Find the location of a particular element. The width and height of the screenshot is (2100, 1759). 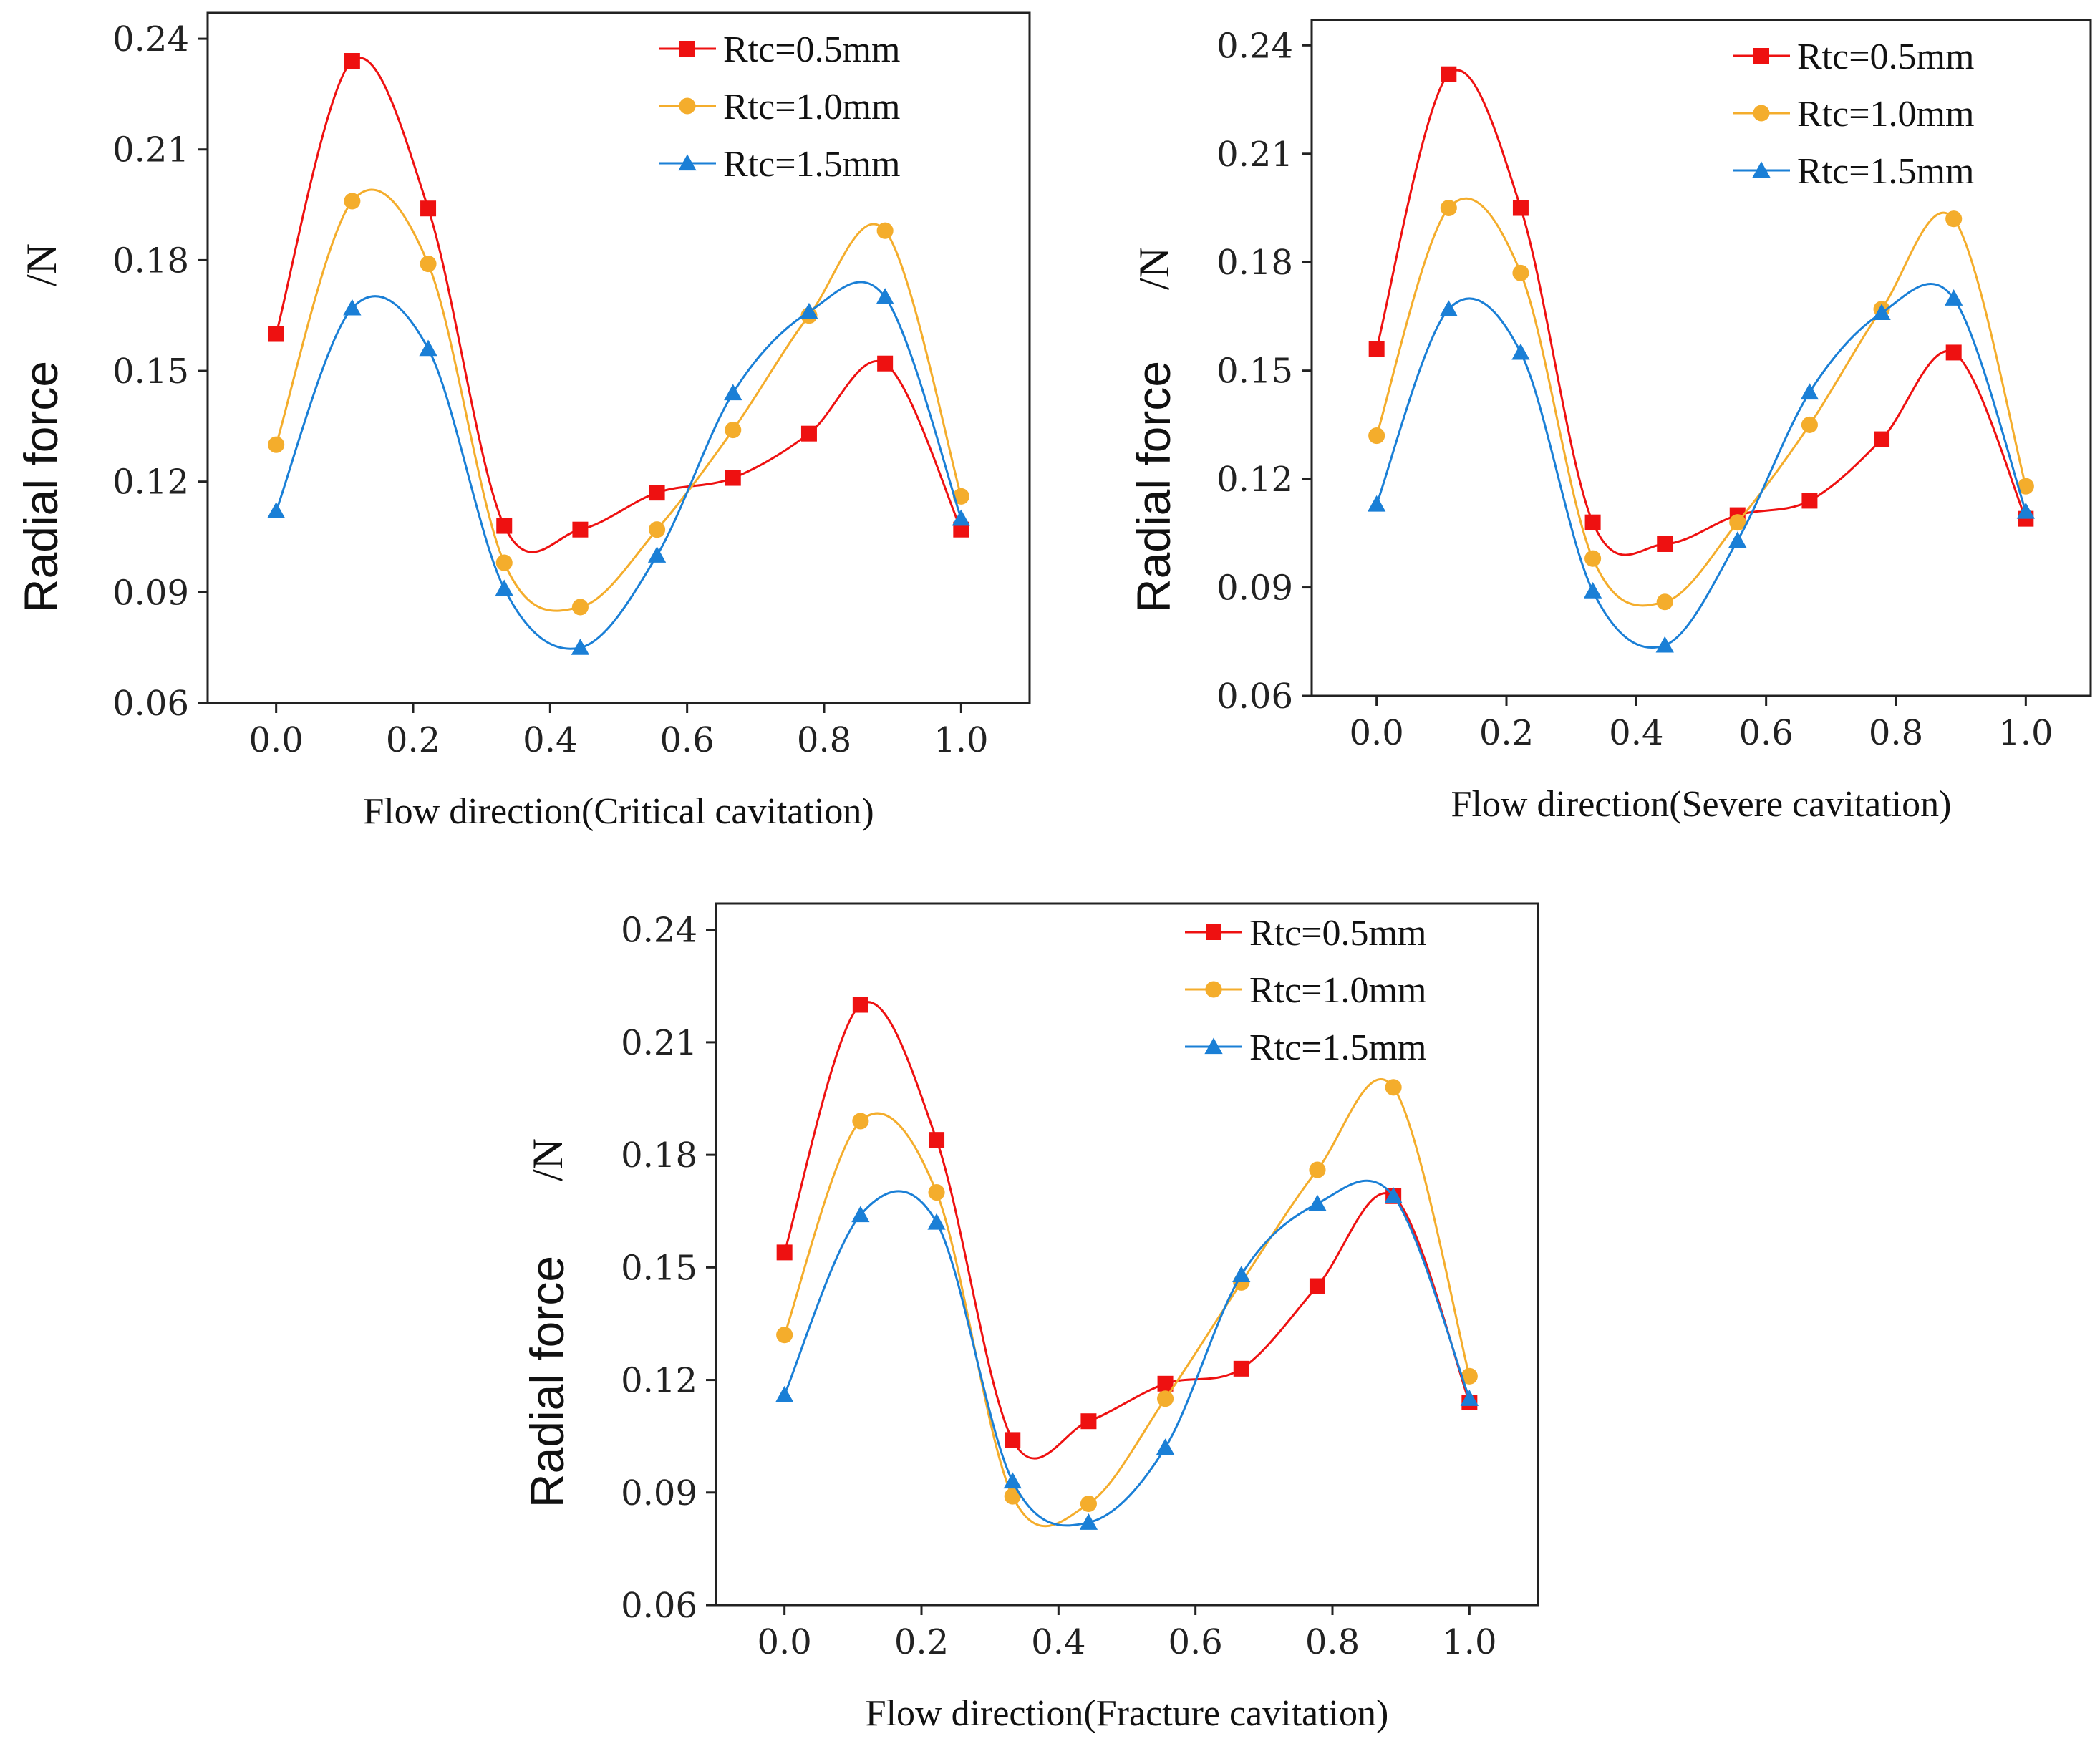

x-axis-title: Flow direction(Fracture cavitation) is located at coordinates (1127, 1713).